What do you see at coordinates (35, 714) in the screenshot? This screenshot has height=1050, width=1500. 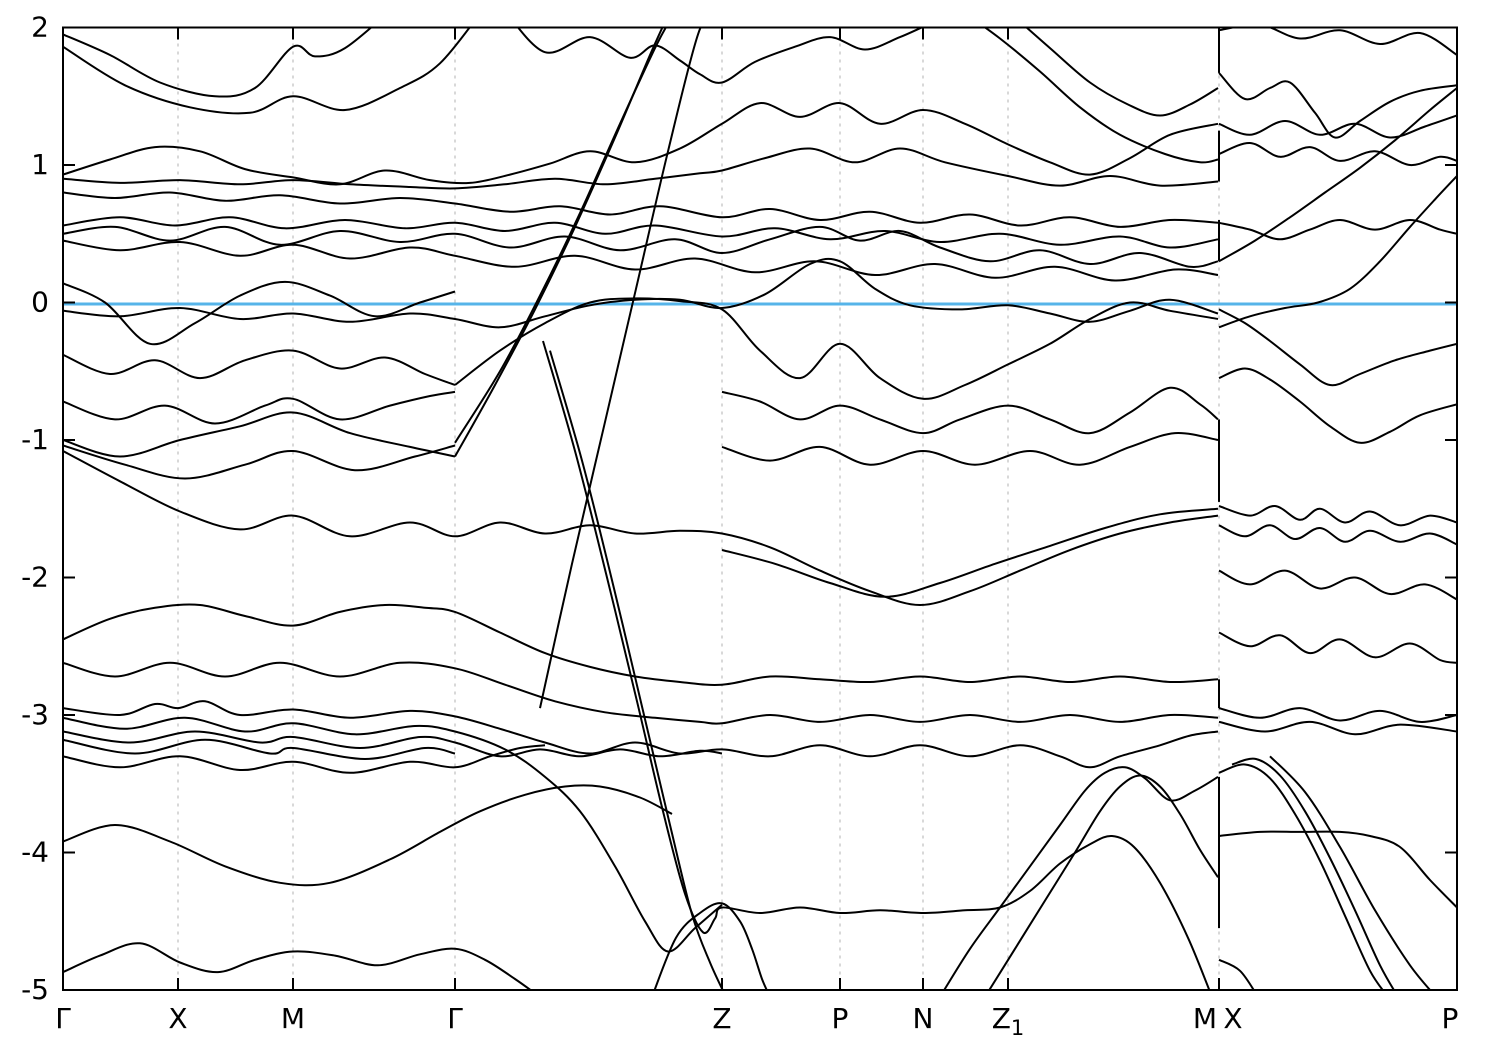 I see `y-tick-label: -3` at bounding box center [35, 714].